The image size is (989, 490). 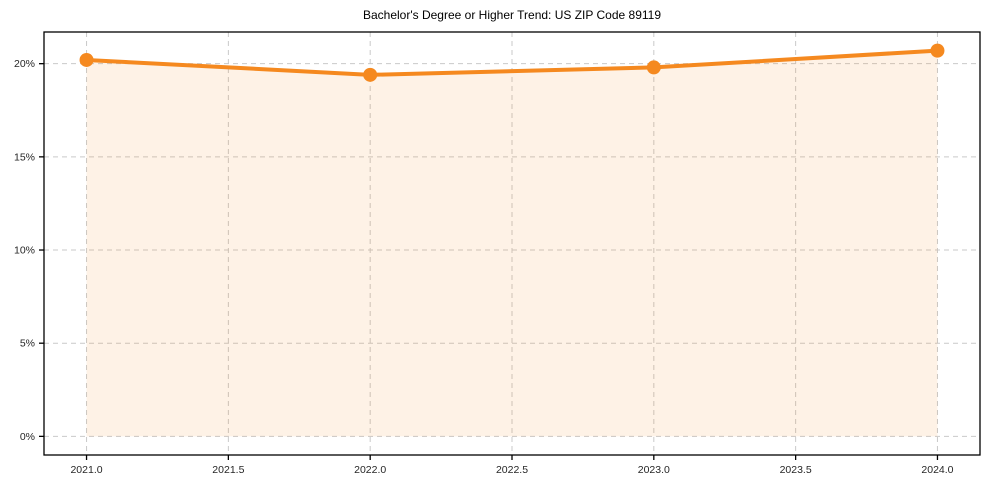 I want to click on x-tick-label: 2023.0, so click(x=654, y=470).